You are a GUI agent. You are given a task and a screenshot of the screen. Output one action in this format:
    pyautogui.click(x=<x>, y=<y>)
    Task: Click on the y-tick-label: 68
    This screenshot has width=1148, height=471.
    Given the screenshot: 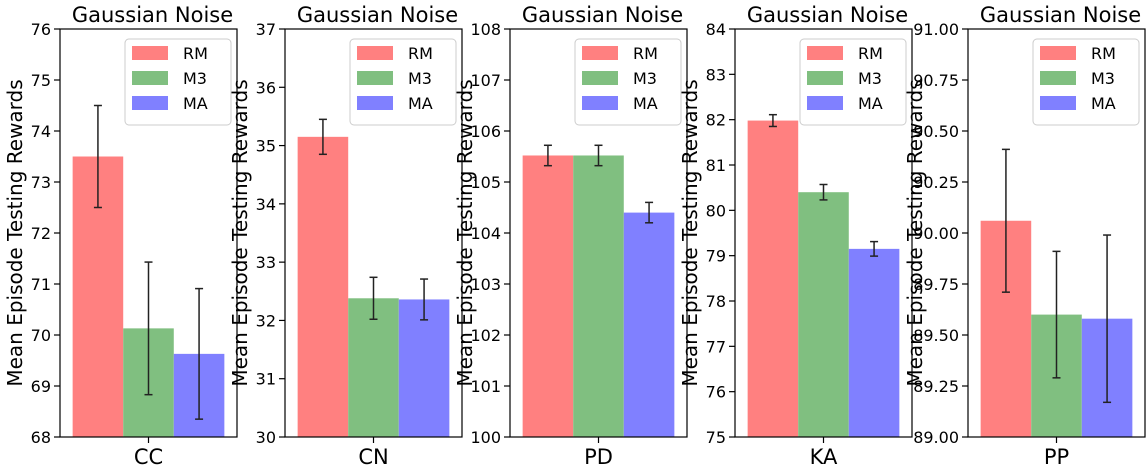 What is the action you would take?
    pyautogui.click(x=41, y=437)
    